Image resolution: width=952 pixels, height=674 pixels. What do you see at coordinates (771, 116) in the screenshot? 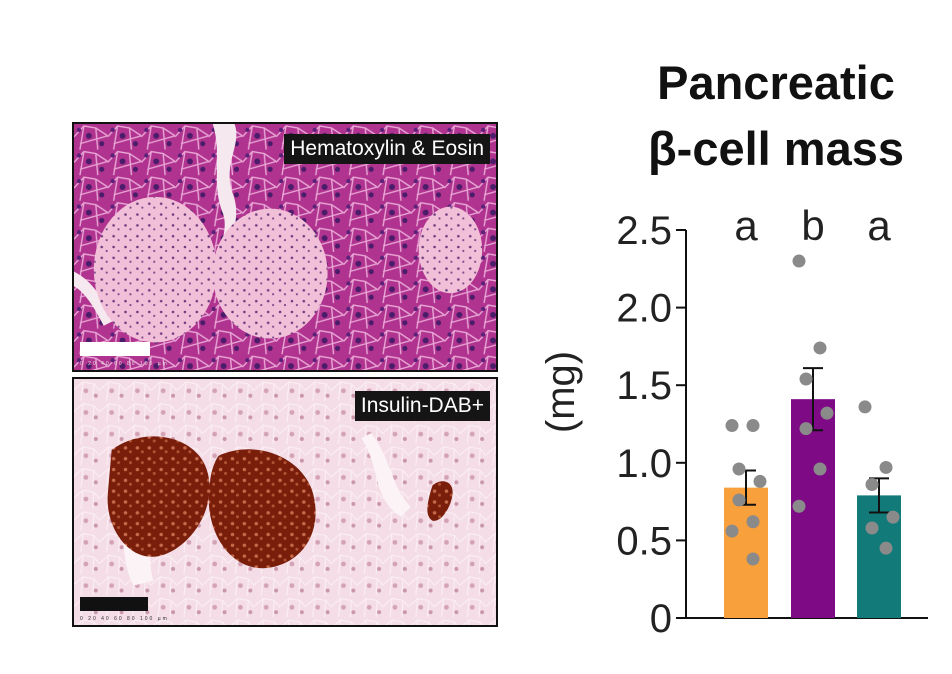
I see `chart-title: Pancreatic β-cell mass` at bounding box center [771, 116].